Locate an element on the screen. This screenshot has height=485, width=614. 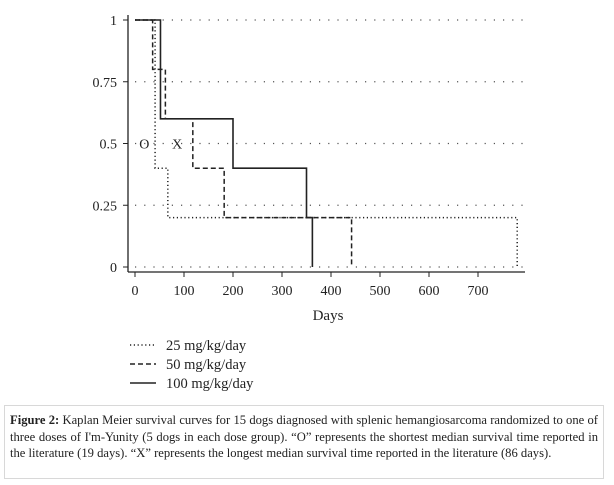
legend-label: 50 mg/kg/day is located at coordinates (206, 365).